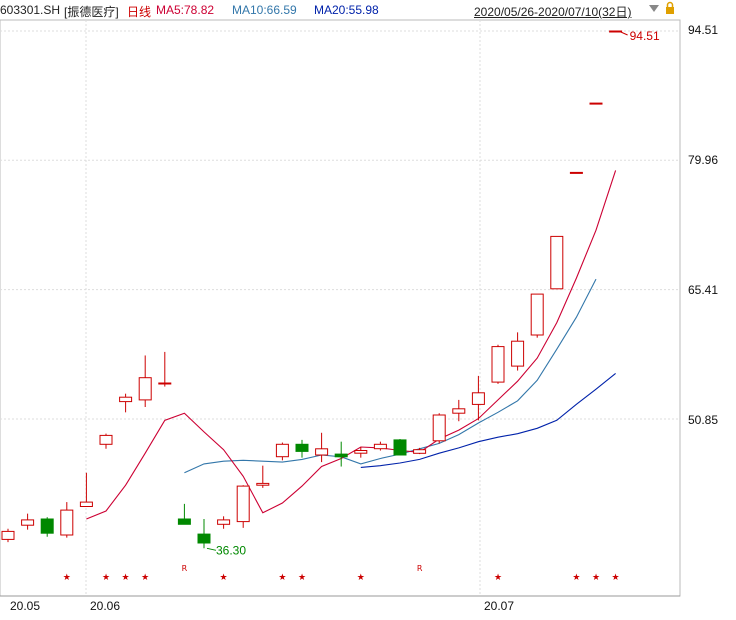 Image resolution: width=736 pixels, height=620 pixels. What do you see at coordinates (488, 420) in the screenshot?
I see `ma20-line` at bounding box center [488, 420].